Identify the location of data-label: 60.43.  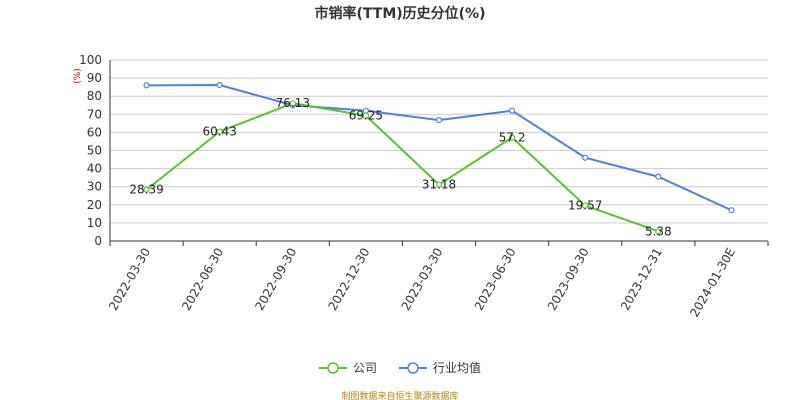
(219, 132).